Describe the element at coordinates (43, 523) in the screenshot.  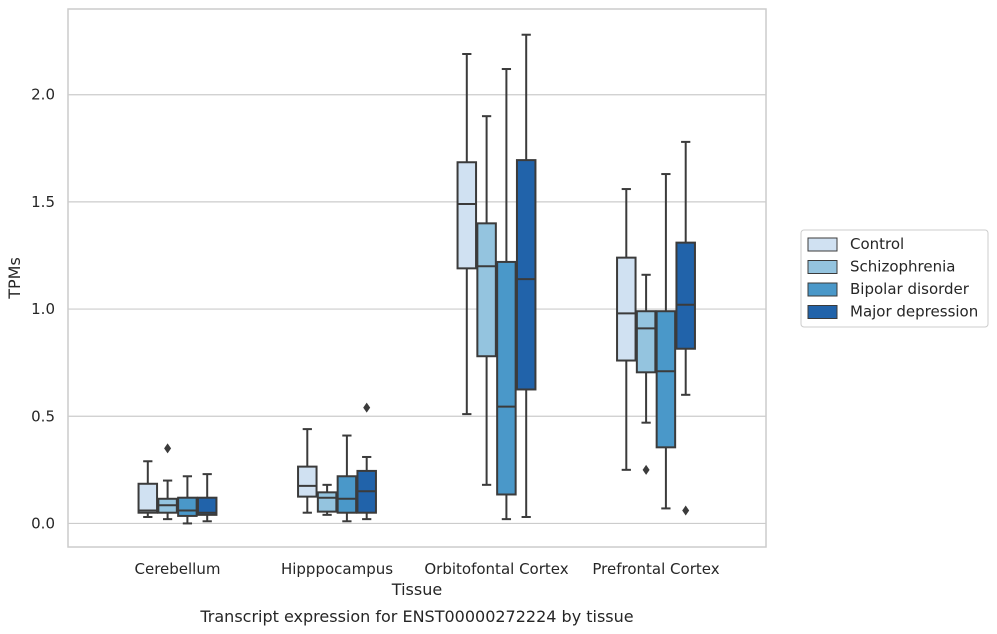
I see `y-tick-label: 0.0` at that location.